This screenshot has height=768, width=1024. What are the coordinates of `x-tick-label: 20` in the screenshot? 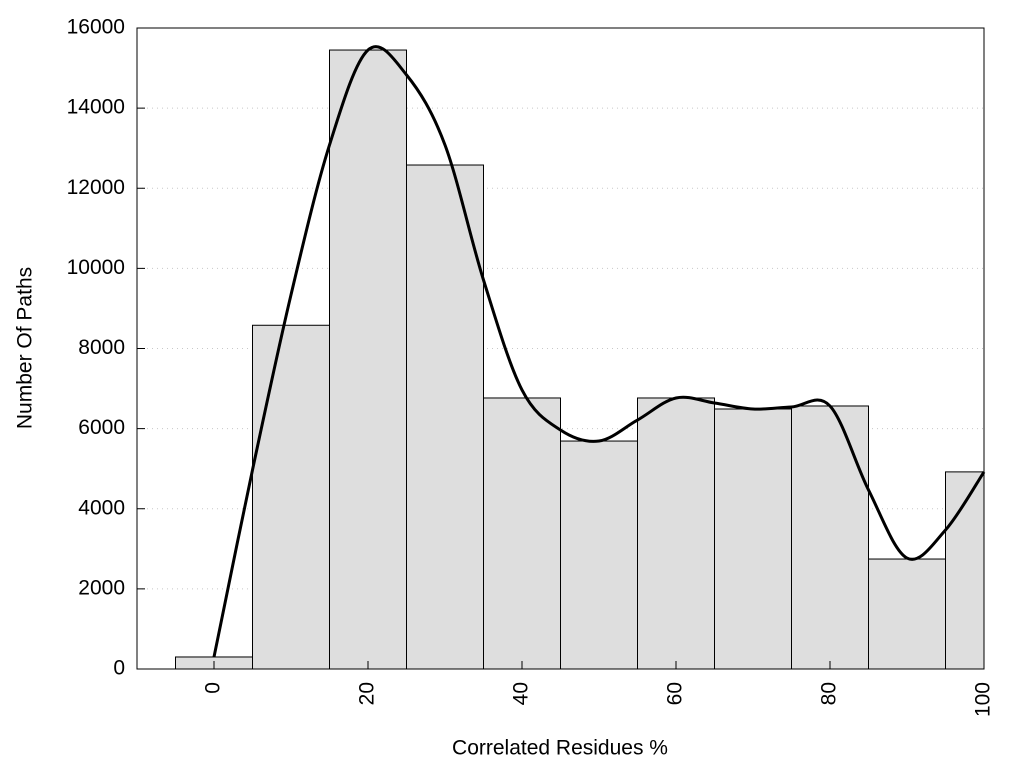 It's located at (367, 693).